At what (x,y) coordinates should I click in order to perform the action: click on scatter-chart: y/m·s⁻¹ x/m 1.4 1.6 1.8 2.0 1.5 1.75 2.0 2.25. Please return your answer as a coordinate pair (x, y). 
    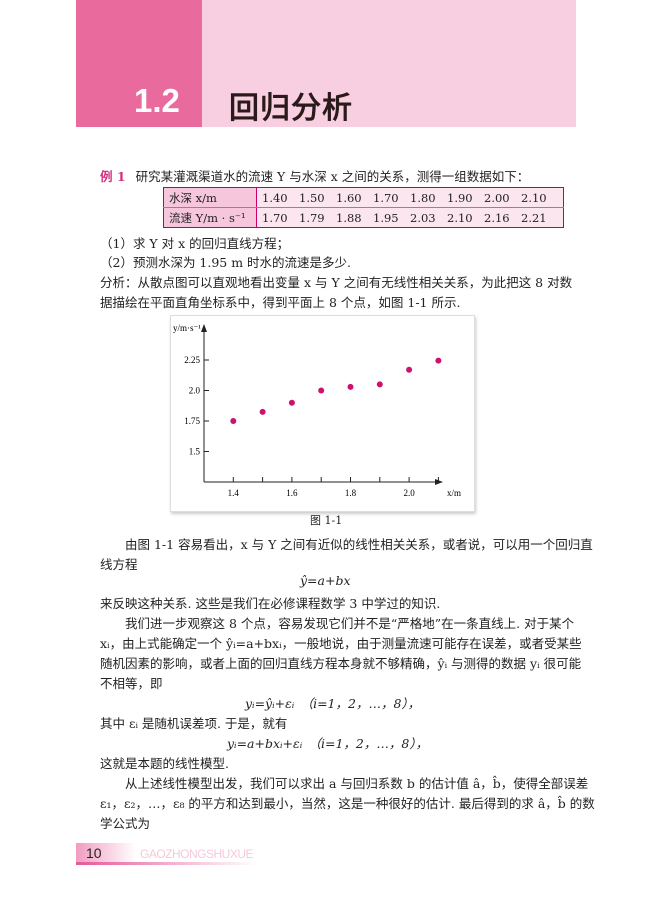
    Looking at the image, I should click on (322, 413).